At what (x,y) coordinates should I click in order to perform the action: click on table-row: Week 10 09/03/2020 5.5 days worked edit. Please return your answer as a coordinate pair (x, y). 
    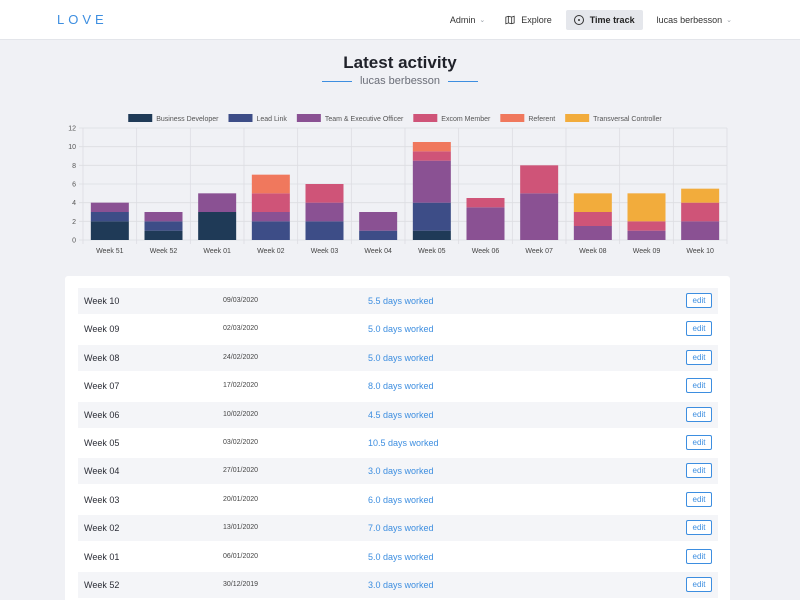
    Looking at the image, I should click on (398, 301).